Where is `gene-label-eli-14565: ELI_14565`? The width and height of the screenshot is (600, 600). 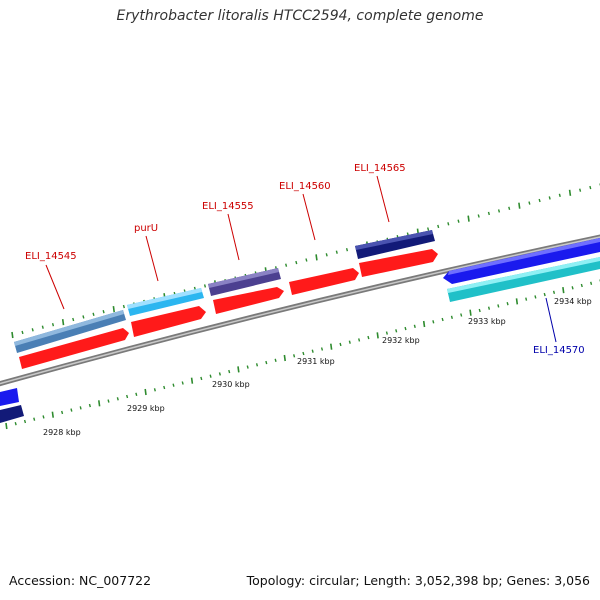 gene-label-eli-14565: ELI_14565 is located at coordinates (380, 168).